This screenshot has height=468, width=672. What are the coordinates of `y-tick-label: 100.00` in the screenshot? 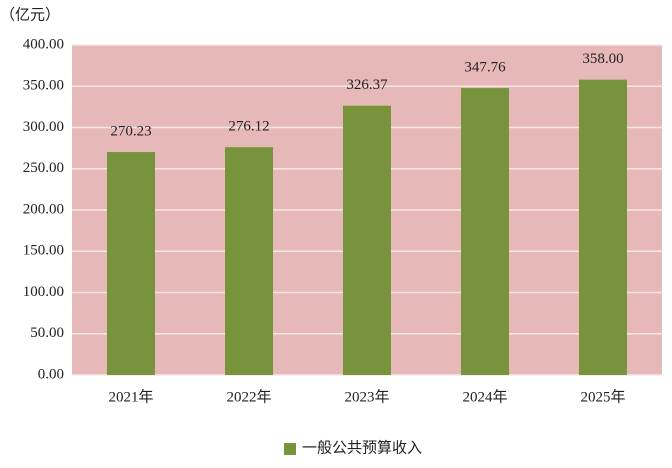 It's located at (43, 292).